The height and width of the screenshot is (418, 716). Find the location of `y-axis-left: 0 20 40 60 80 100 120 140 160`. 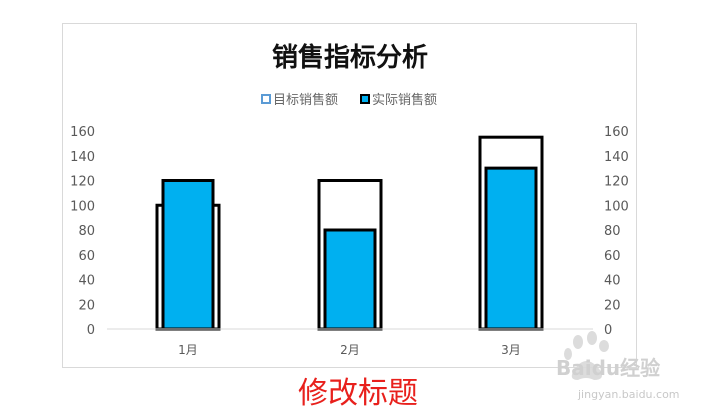

y-axis-left: 0 20 40 60 80 100 120 140 160 is located at coordinates (82, 231).